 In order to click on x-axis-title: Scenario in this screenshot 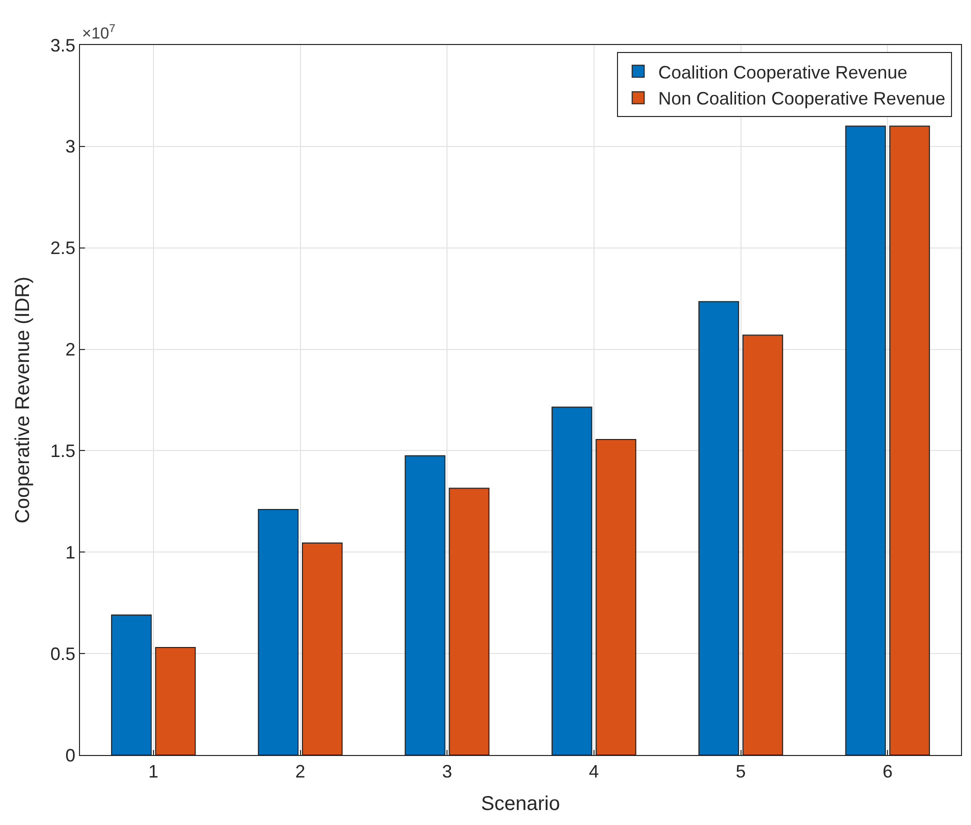, I will do `click(520, 804)`.